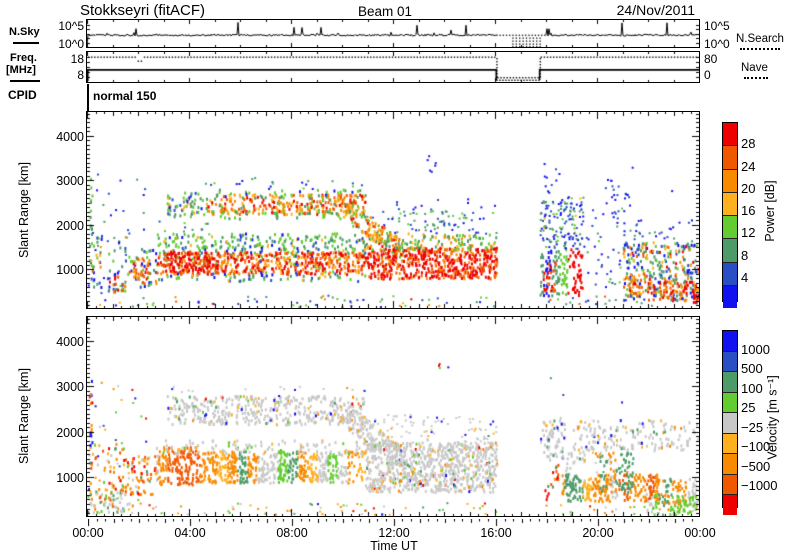  What do you see at coordinates (70, 270) in the screenshot?
I see `power-y-tick-label: 1000` at bounding box center [70, 270].